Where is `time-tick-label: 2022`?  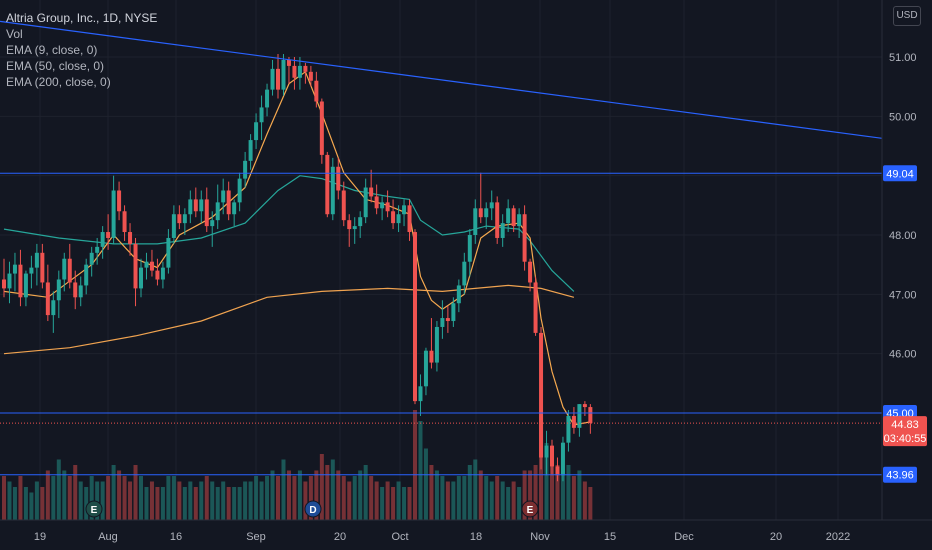 time-tick-label: 2022 is located at coordinates (838, 537).